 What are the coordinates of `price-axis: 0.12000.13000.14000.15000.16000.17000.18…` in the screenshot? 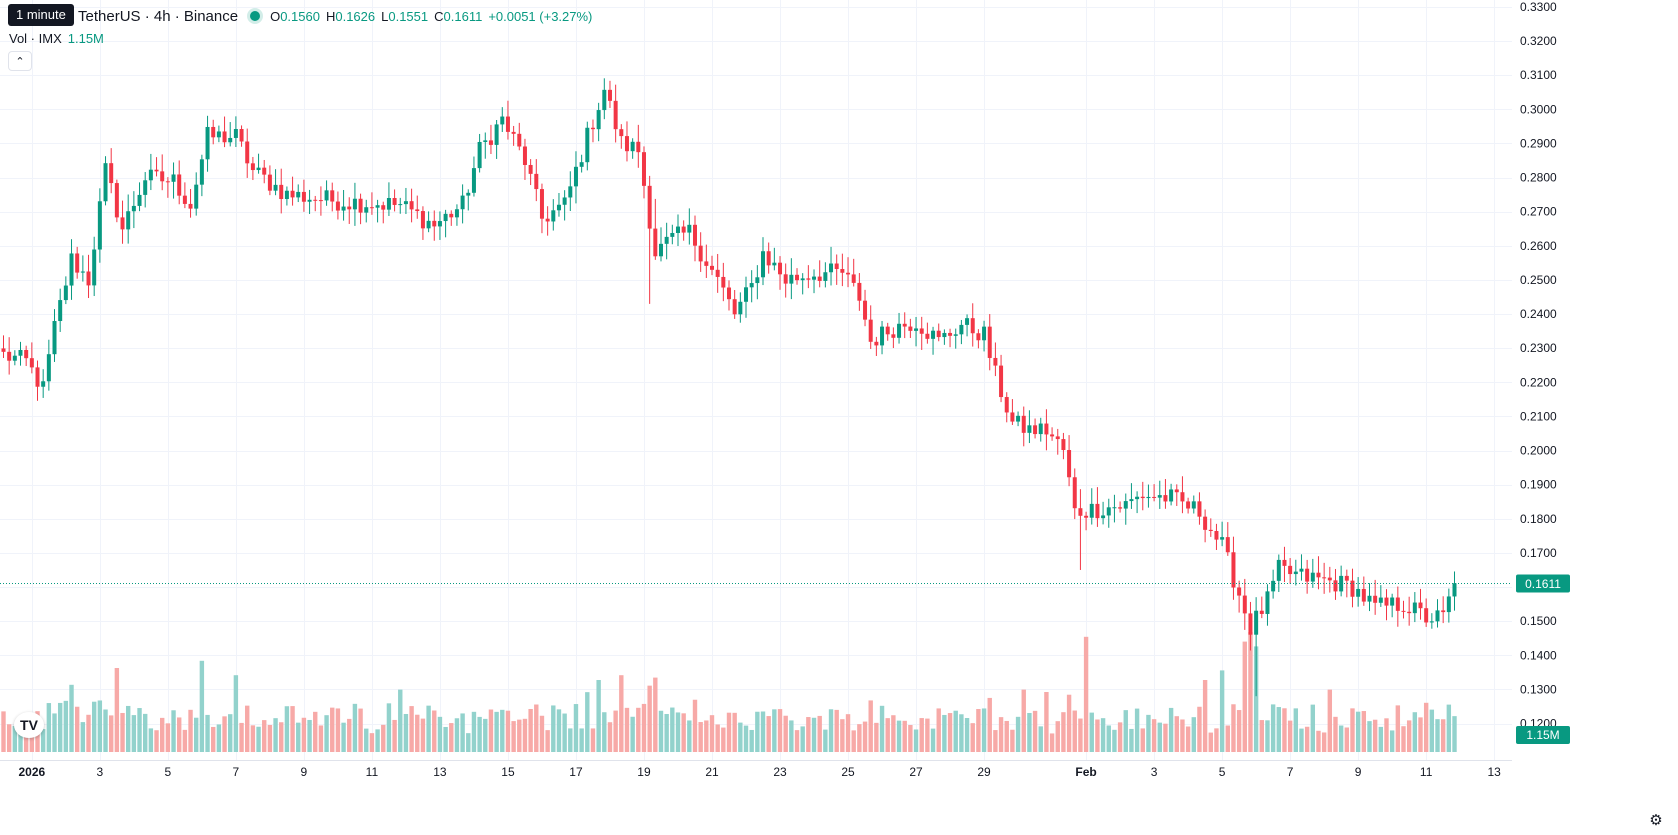 It's located at (1595, 417).